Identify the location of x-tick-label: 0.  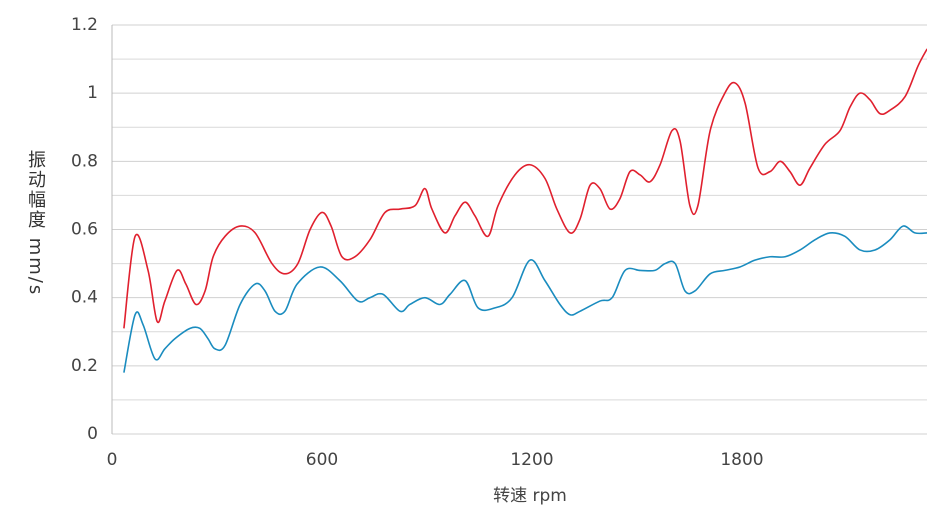
(112, 460).